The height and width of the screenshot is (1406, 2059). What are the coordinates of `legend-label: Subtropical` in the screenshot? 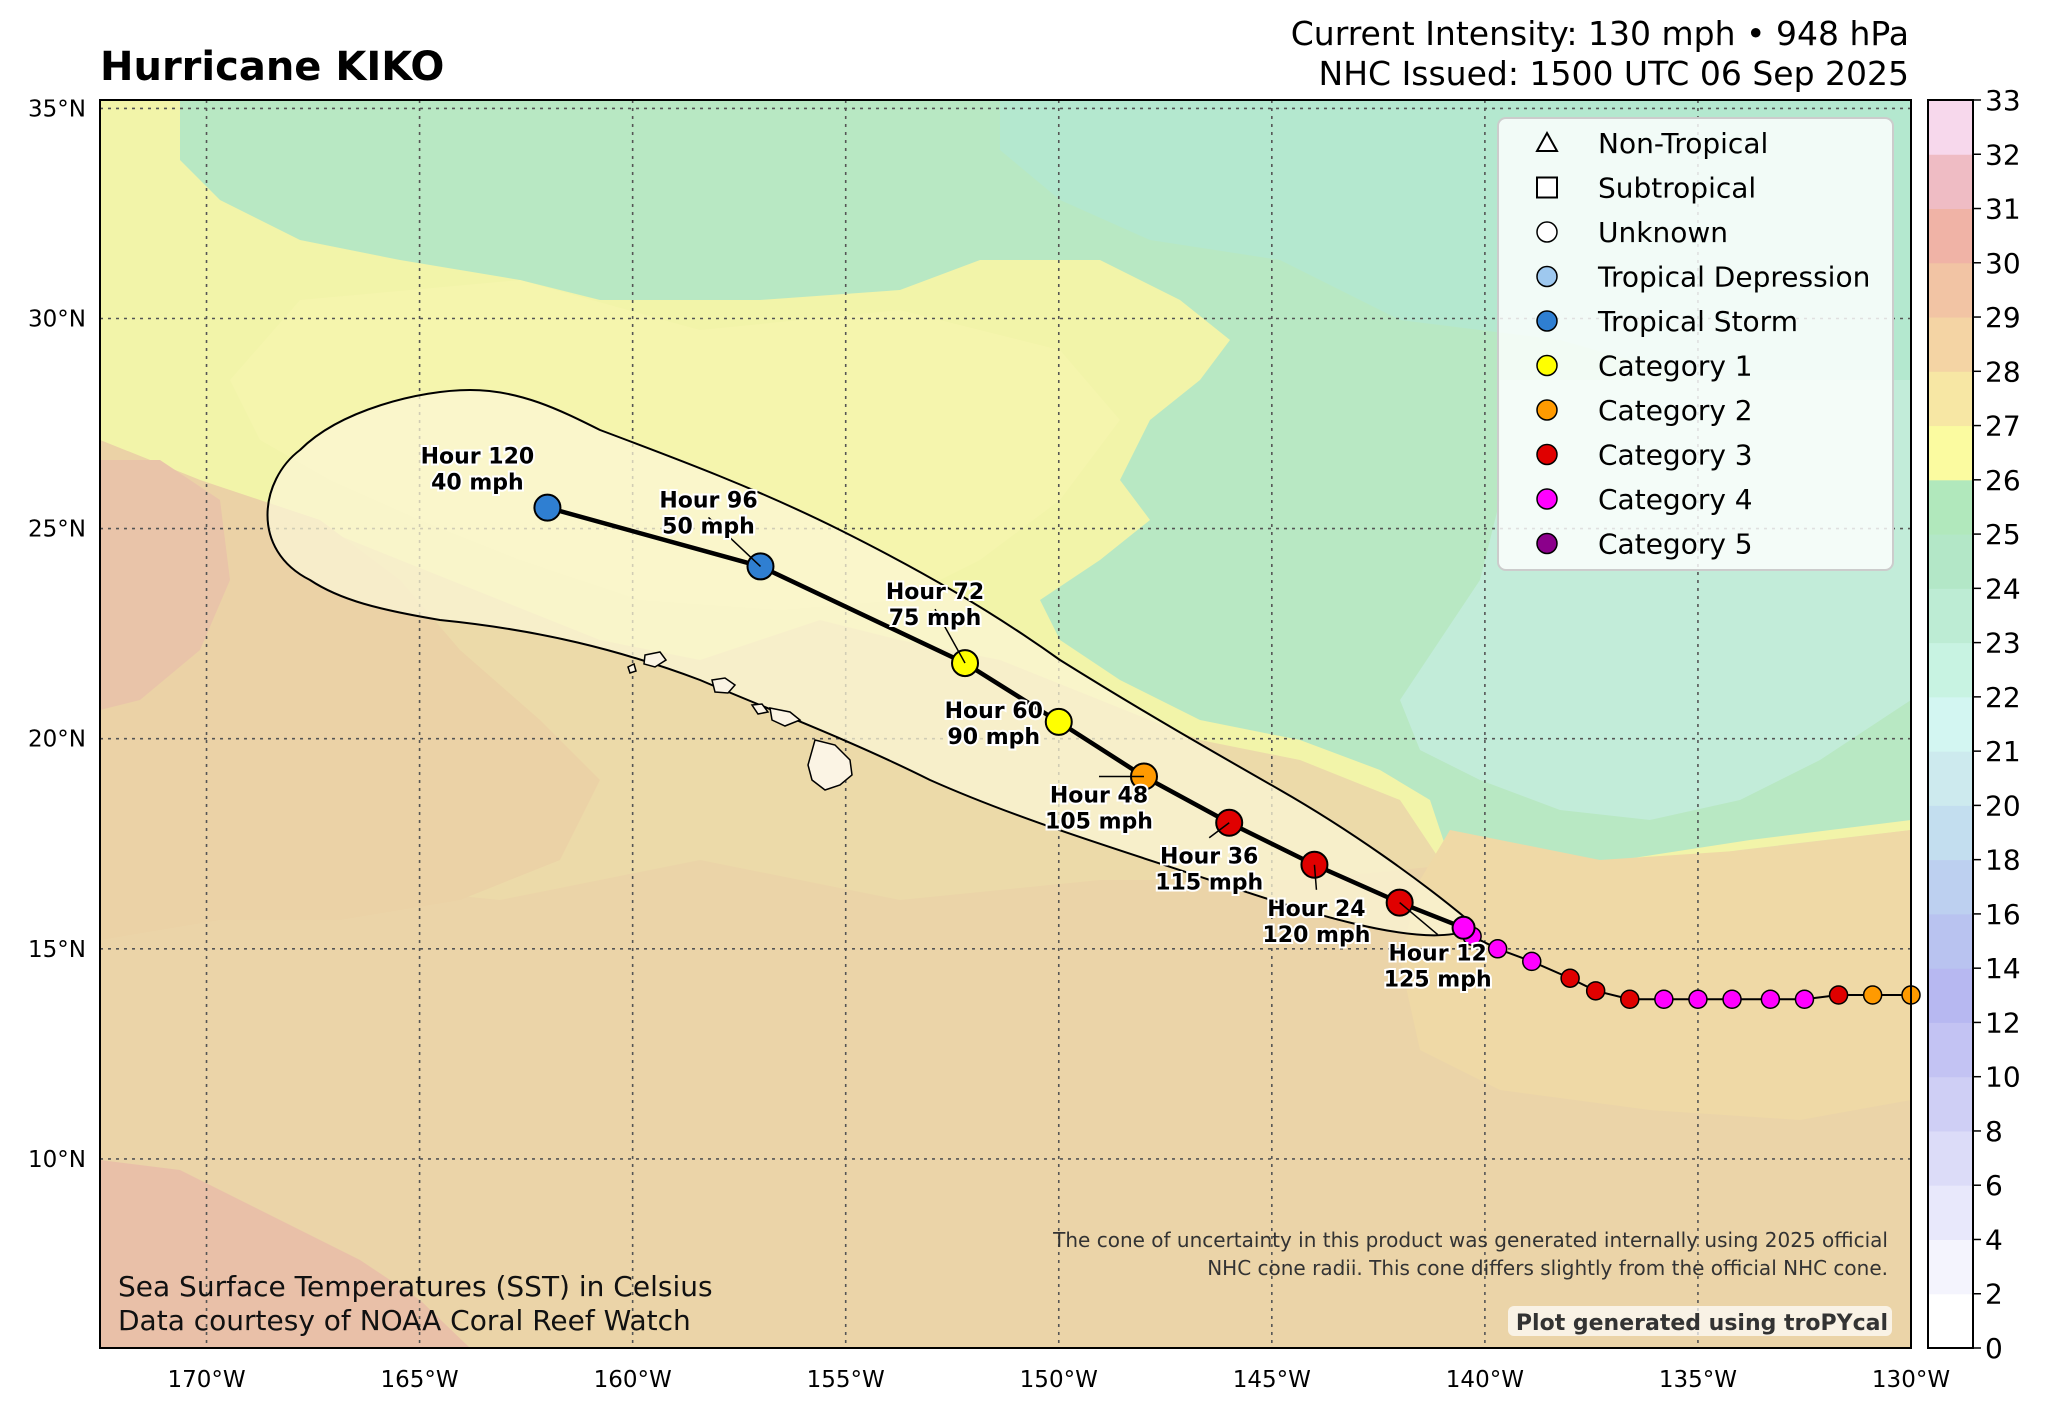 It's located at (1677, 188).